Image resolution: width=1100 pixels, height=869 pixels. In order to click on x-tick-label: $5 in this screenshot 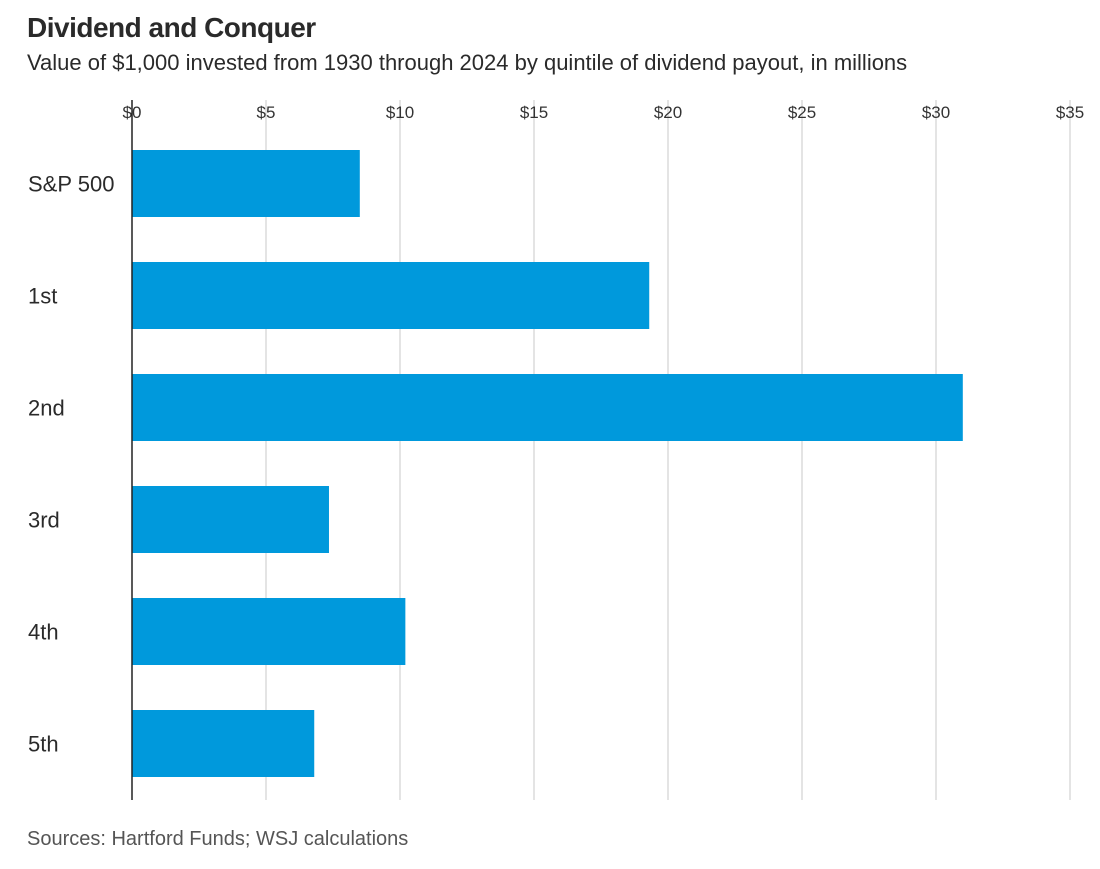, I will do `click(266, 112)`.